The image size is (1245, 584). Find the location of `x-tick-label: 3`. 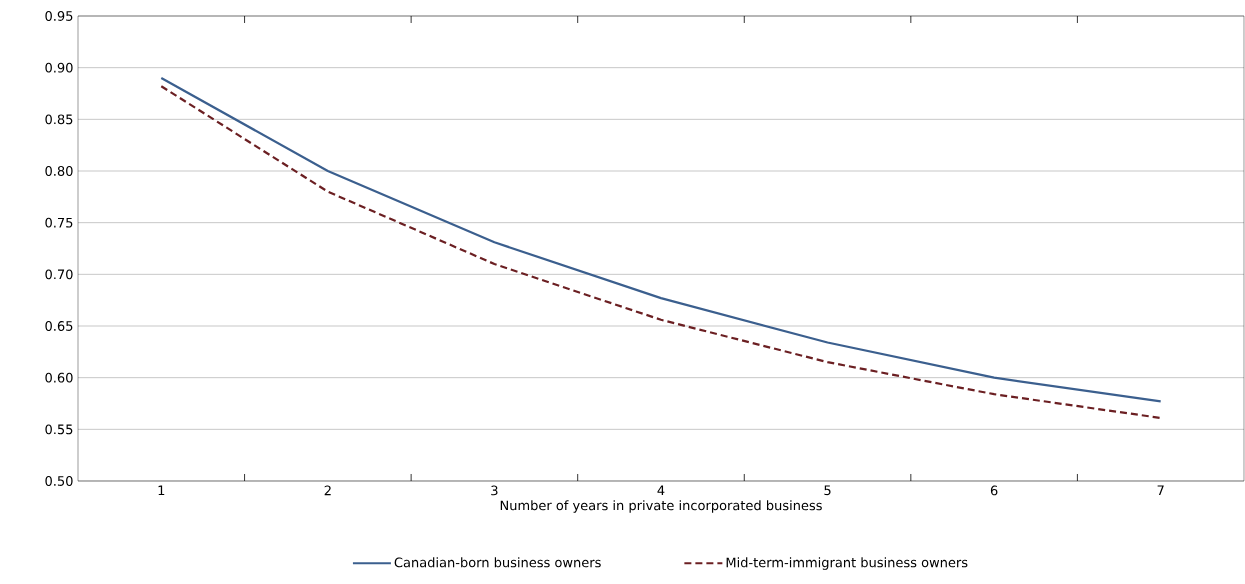

x-tick-label: 3 is located at coordinates (494, 490).